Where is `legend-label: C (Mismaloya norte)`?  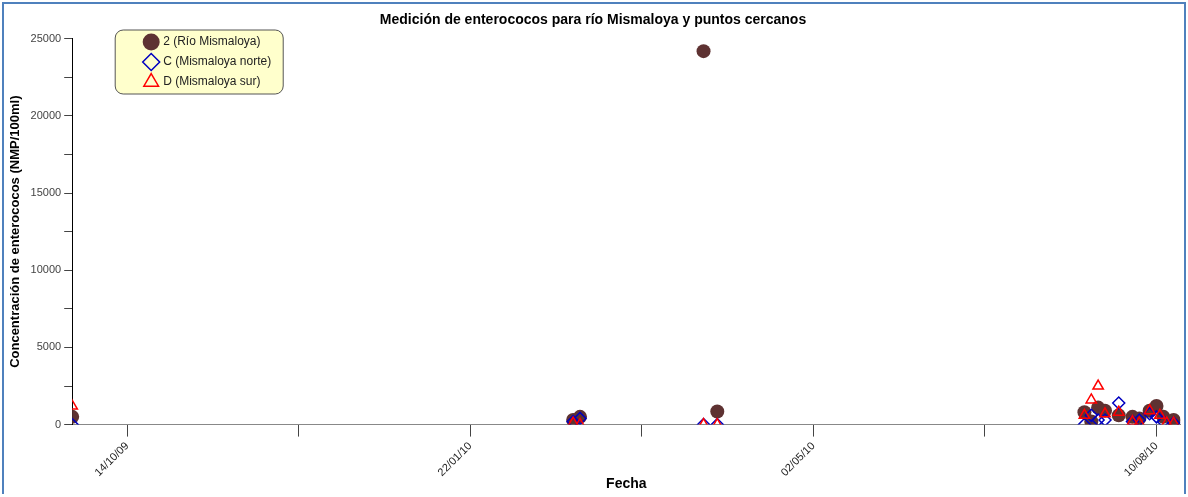
legend-label: C (Mismaloya norte) is located at coordinates (217, 61).